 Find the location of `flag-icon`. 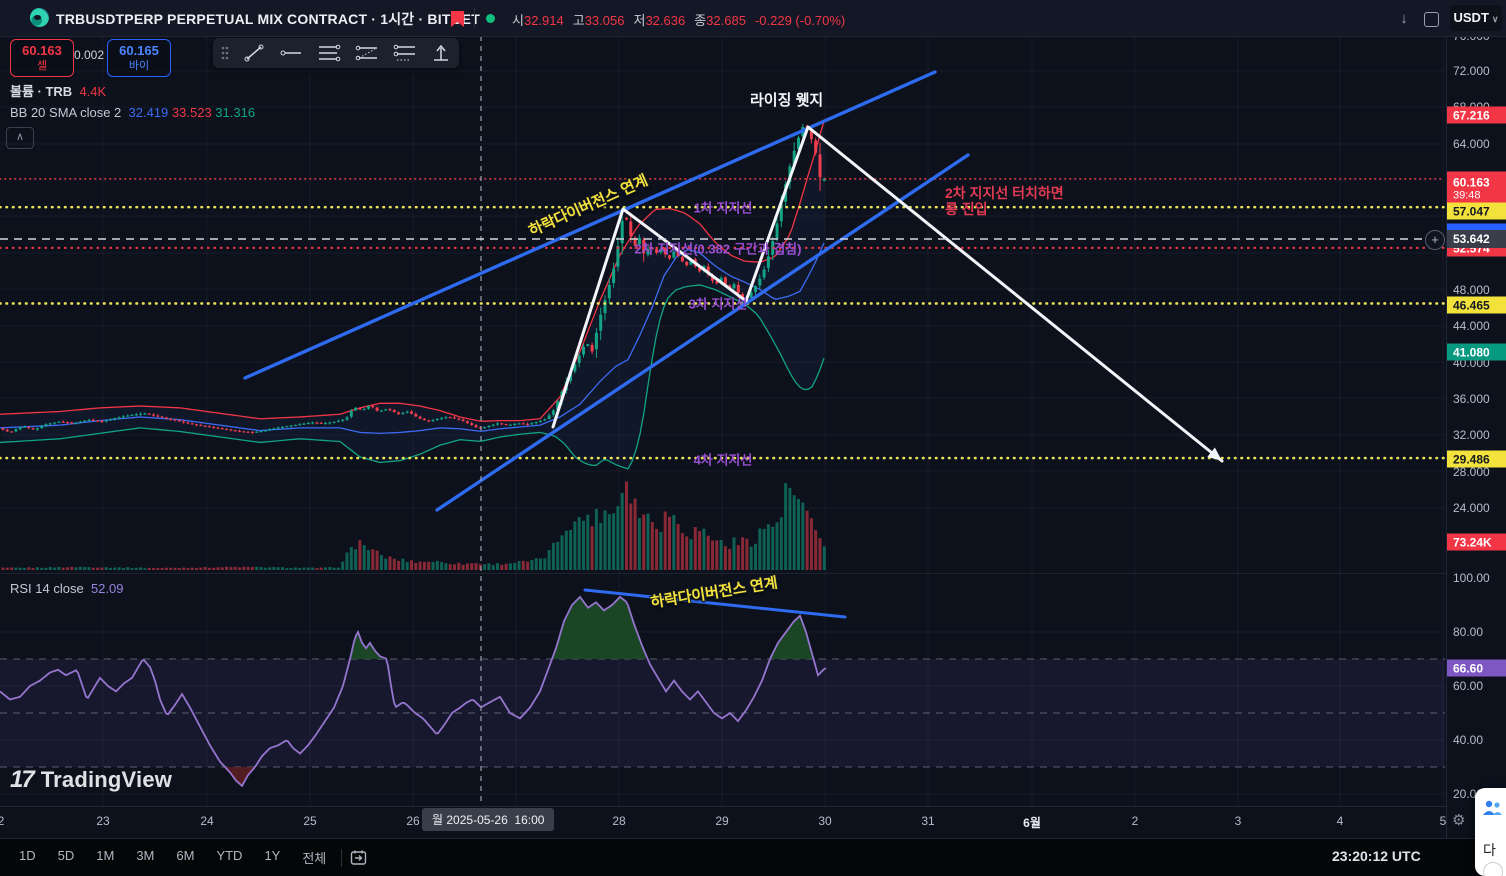

flag-icon is located at coordinates (457, 19).